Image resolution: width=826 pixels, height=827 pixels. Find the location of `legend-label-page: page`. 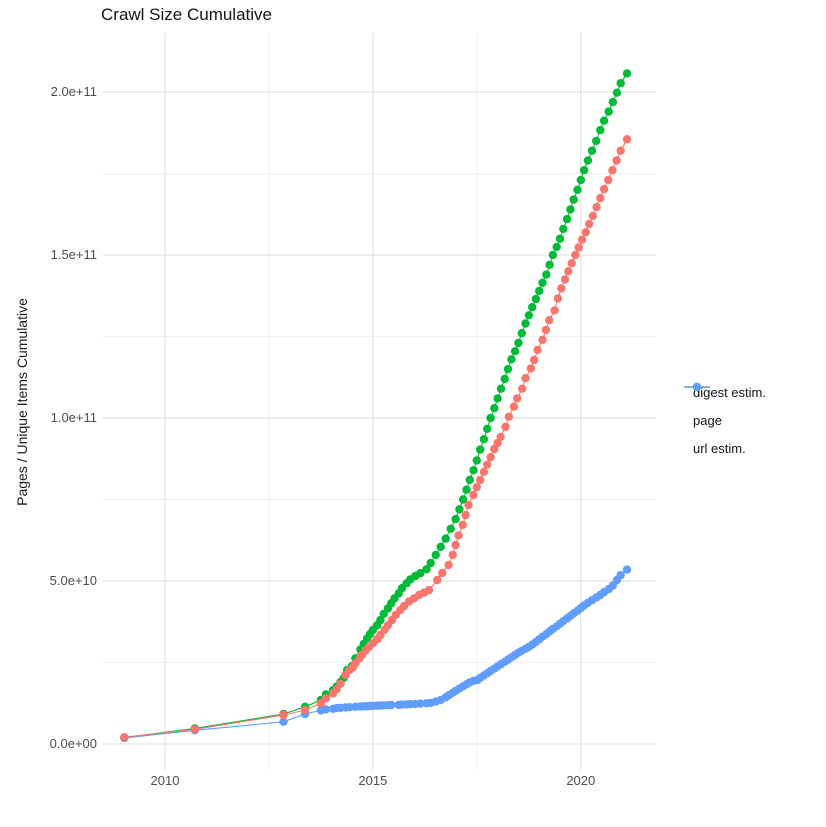

legend-label-page: page is located at coordinates (707, 420).